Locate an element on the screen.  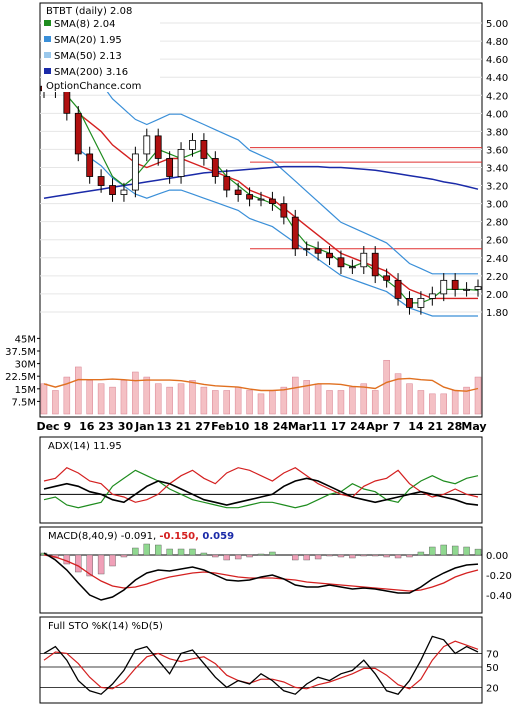
sma200-line is located at coordinates (261, 182).